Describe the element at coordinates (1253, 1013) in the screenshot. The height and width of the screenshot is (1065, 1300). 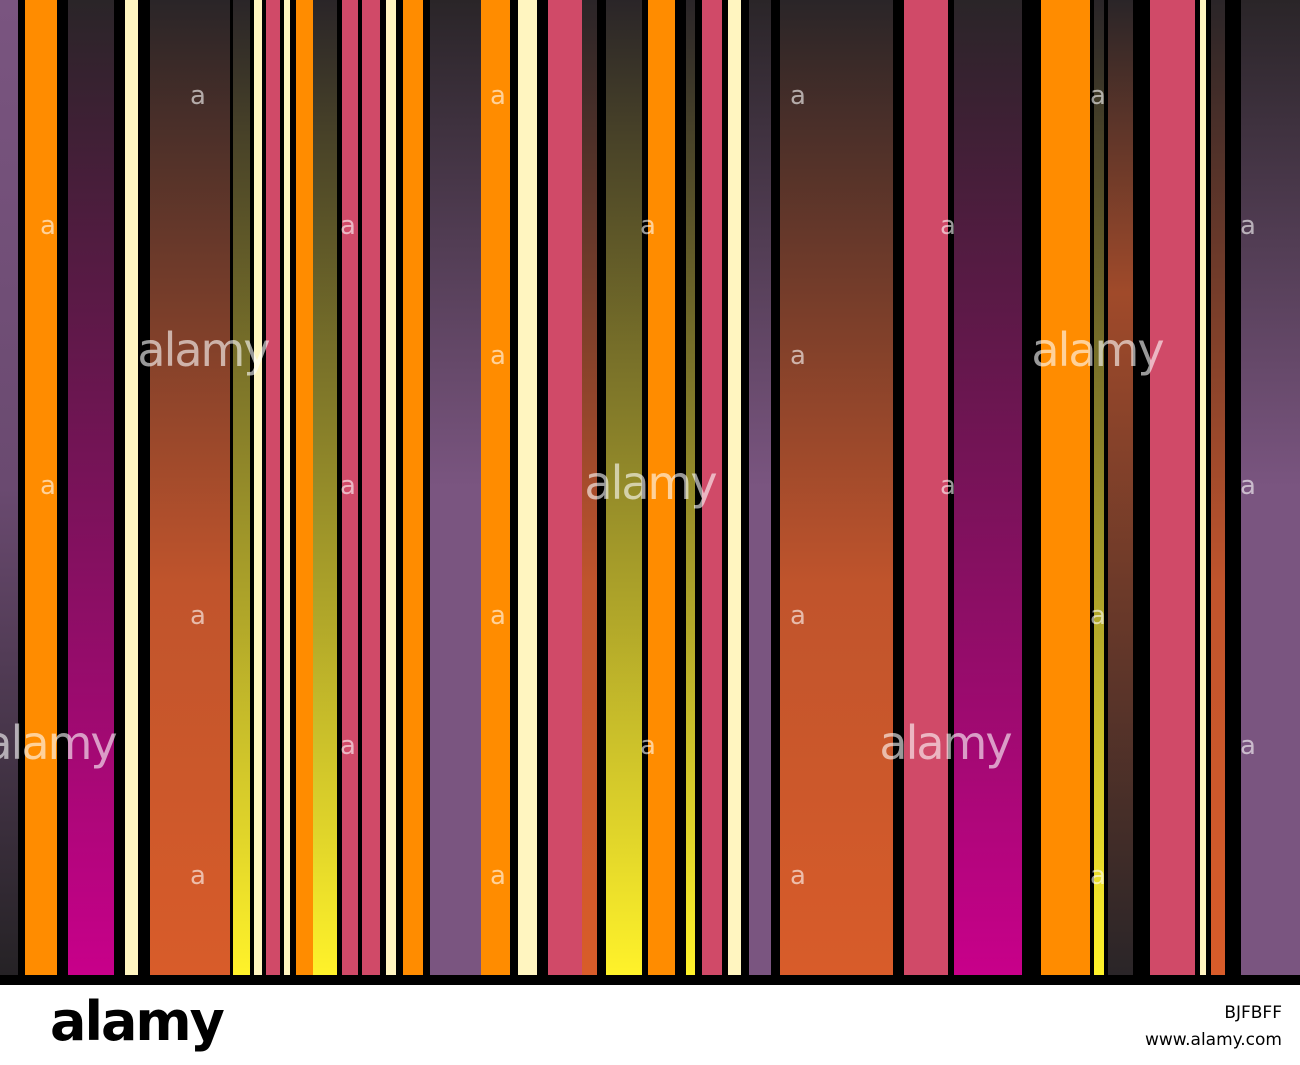
I see `image-id: BJFBFF` at that location.